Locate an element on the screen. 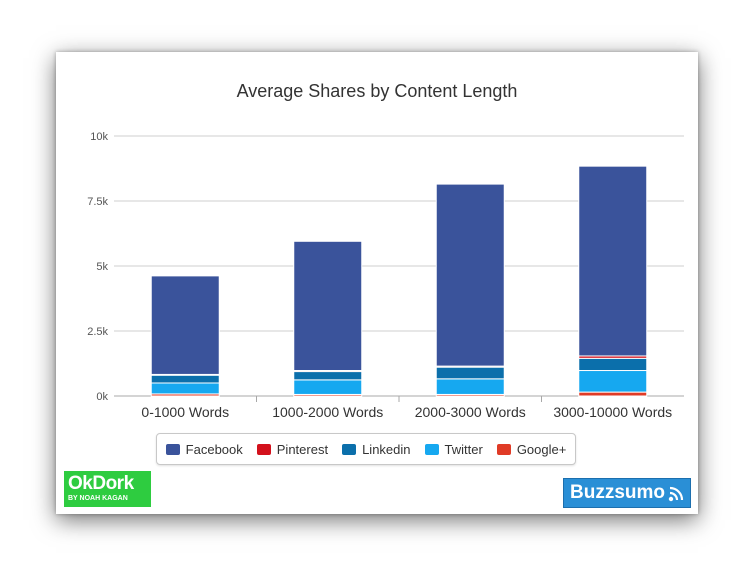  y-tick-label: 10k is located at coordinates (99, 137).